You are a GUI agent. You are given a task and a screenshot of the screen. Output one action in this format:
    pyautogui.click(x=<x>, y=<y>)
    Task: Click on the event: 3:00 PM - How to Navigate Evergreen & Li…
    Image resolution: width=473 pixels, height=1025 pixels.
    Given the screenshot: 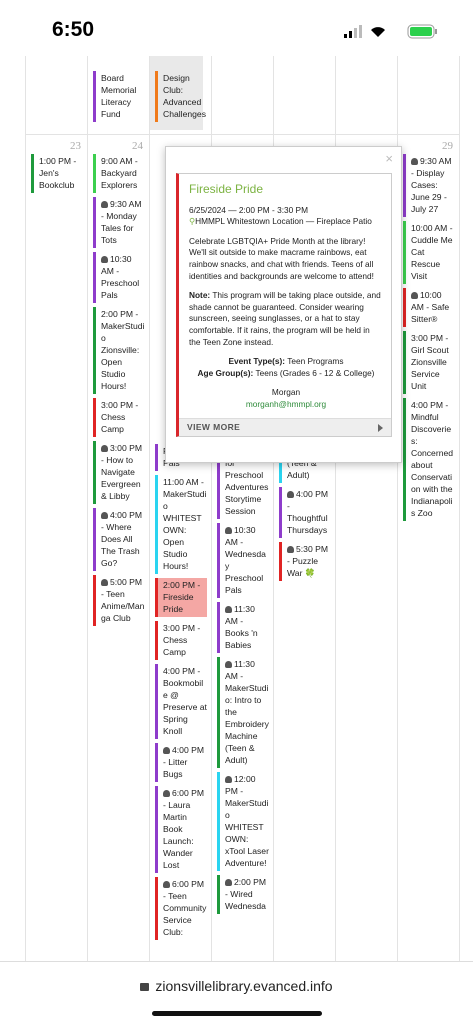 What is the action you would take?
    pyautogui.click(x=119, y=472)
    